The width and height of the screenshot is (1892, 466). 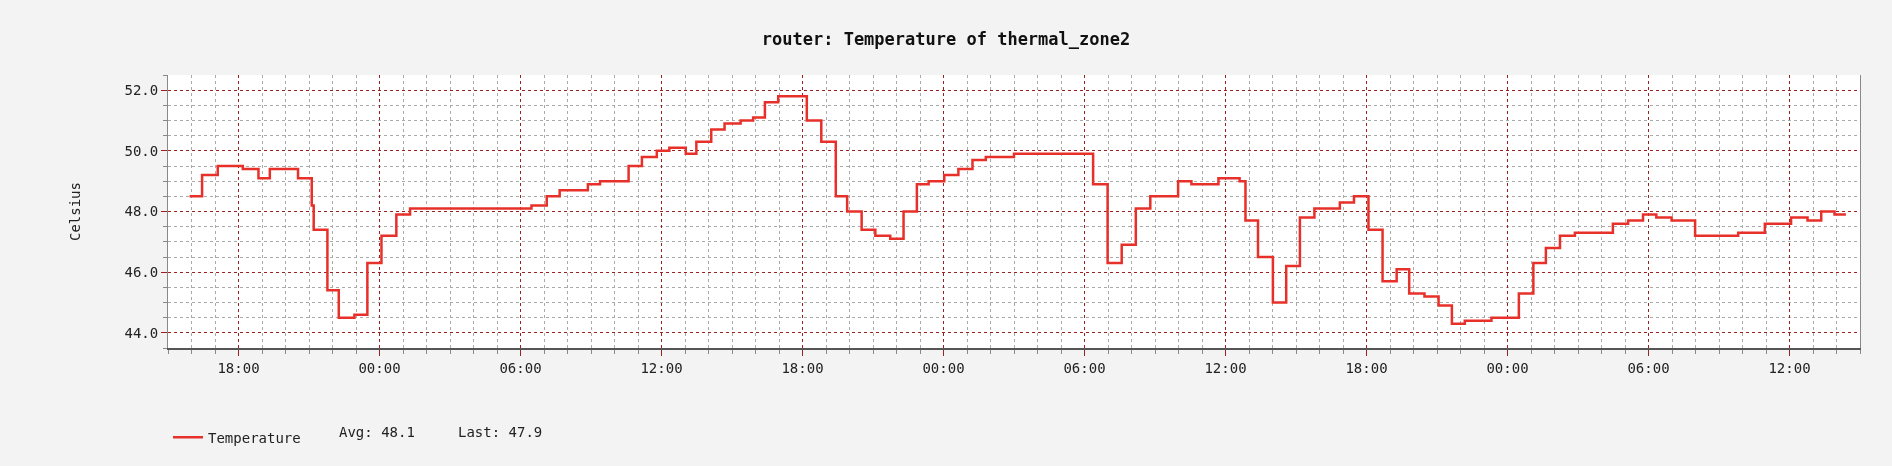 I want to click on chart-title: router: Temperature of thermal_zone2, so click(x=946, y=38).